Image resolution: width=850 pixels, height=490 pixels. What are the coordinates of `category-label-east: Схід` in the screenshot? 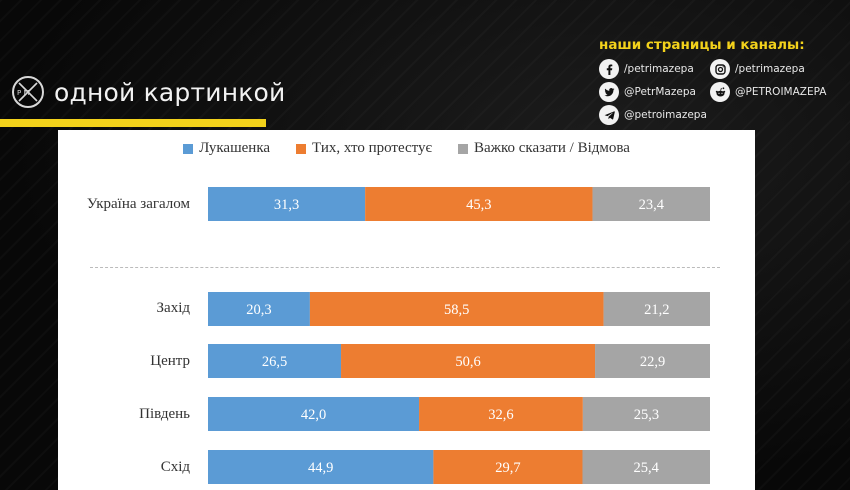 It's located at (175, 467).